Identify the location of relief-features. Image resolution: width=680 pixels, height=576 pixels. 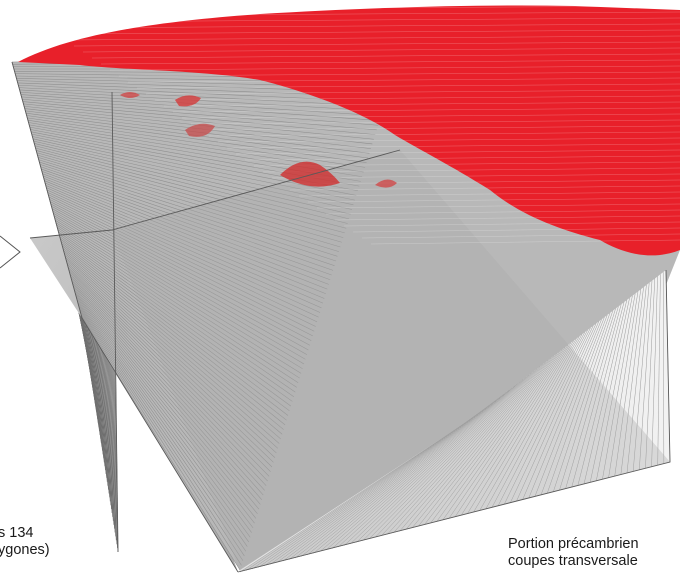
(258, 140).